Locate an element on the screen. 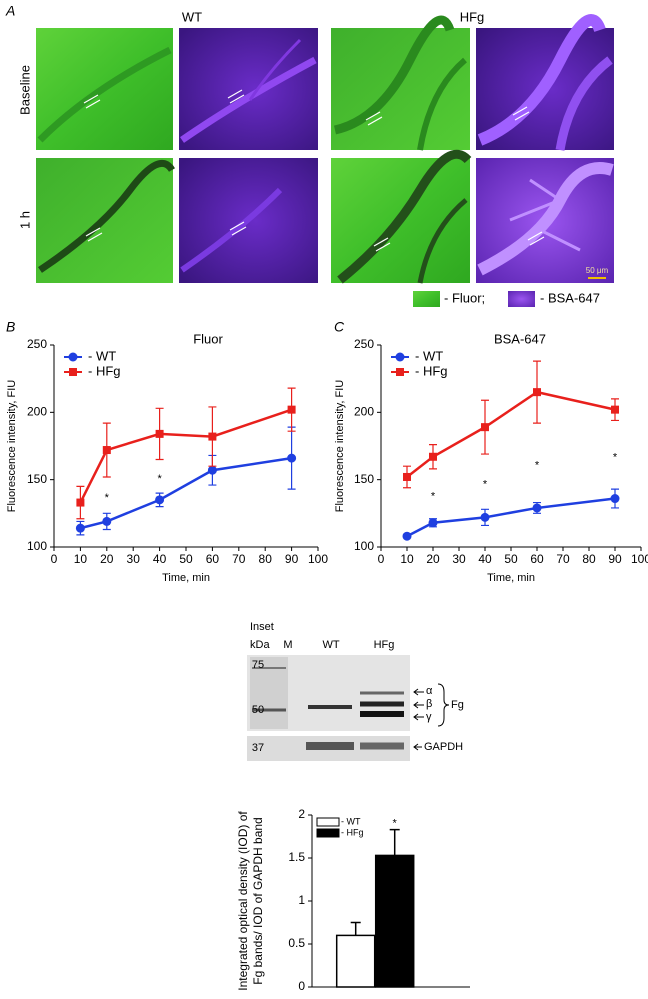 This screenshot has width=648, height=999. lane-label: M is located at coordinates (287, 645).